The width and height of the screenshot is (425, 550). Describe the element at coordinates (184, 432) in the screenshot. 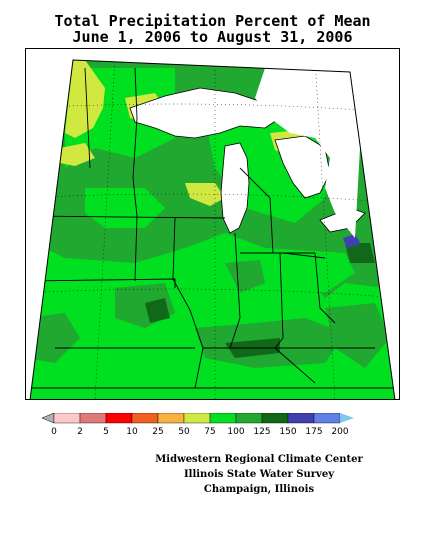

I see `legend-label: 50` at that location.